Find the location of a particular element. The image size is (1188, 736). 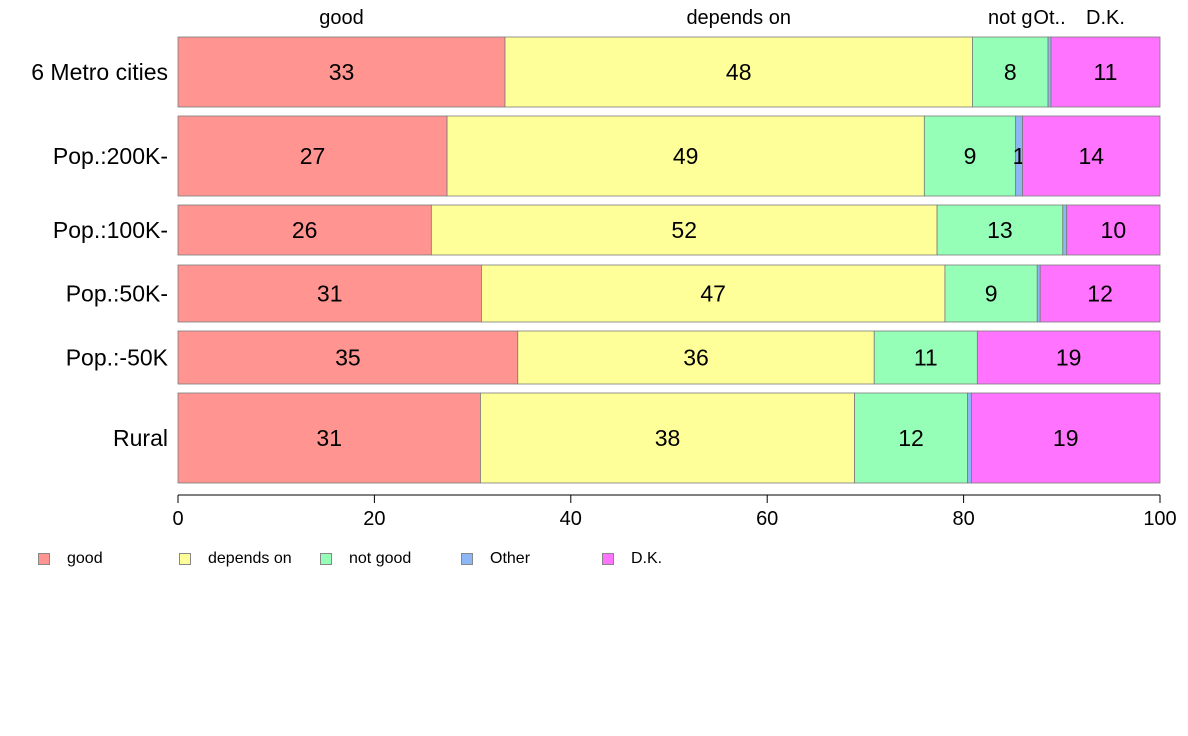

bar-pop-200k-not-good is located at coordinates (970, 156).